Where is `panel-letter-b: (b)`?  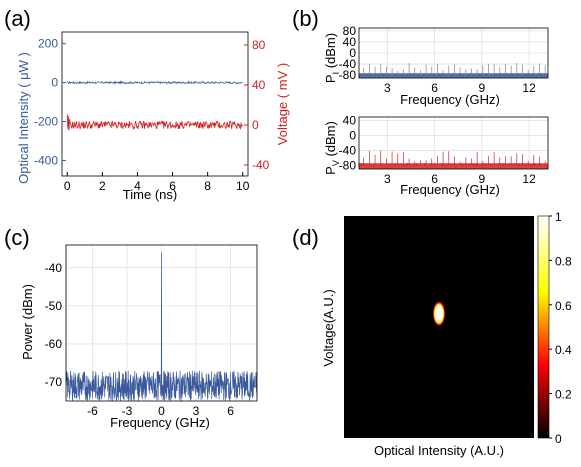
panel-letter-b: (b) is located at coordinates (305, 18).